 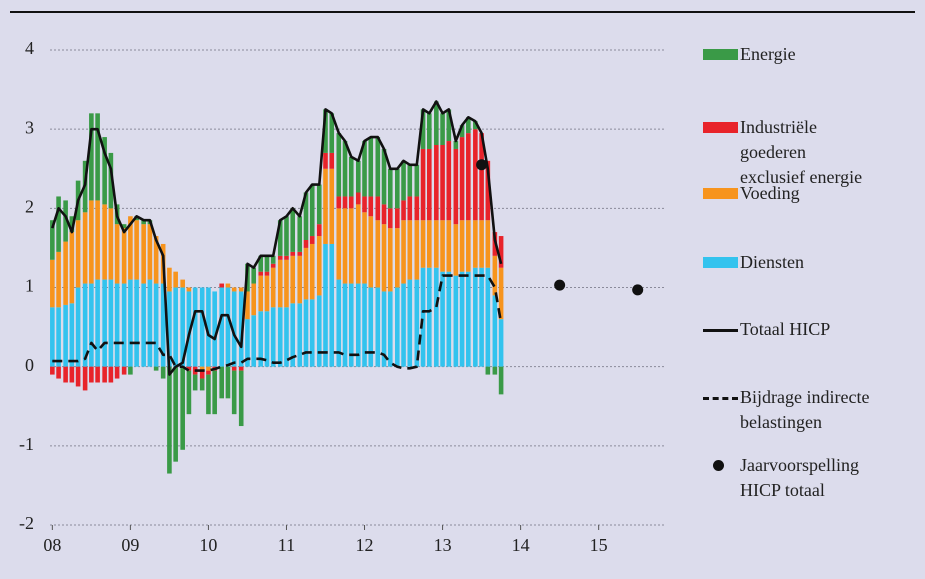 I want to click on x-tick-label: 10, so click(x=208, y=545).